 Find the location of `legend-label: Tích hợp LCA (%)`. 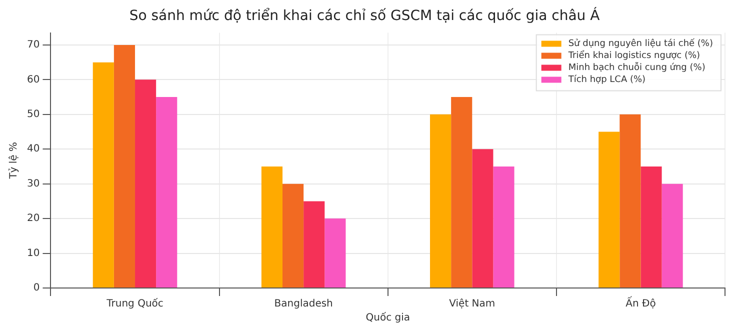

legend-label: Tích hợp LCA (%) is located at coordinates (606, 80).